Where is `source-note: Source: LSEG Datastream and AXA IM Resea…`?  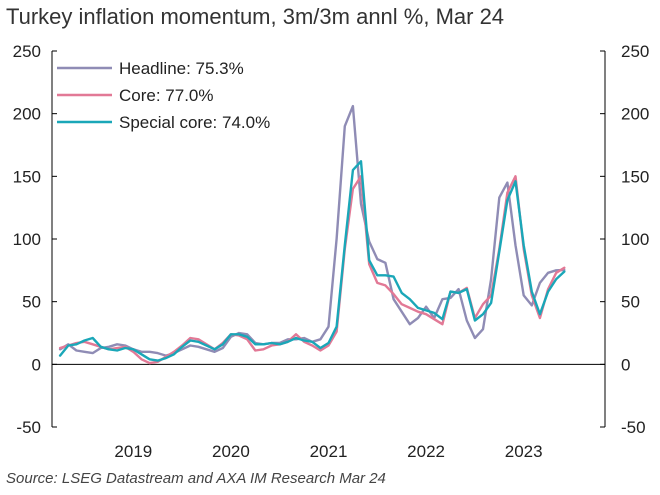
source-note: Source: LSEG Datastream and AXA IM Resea… is located at coordinates (196, 478).